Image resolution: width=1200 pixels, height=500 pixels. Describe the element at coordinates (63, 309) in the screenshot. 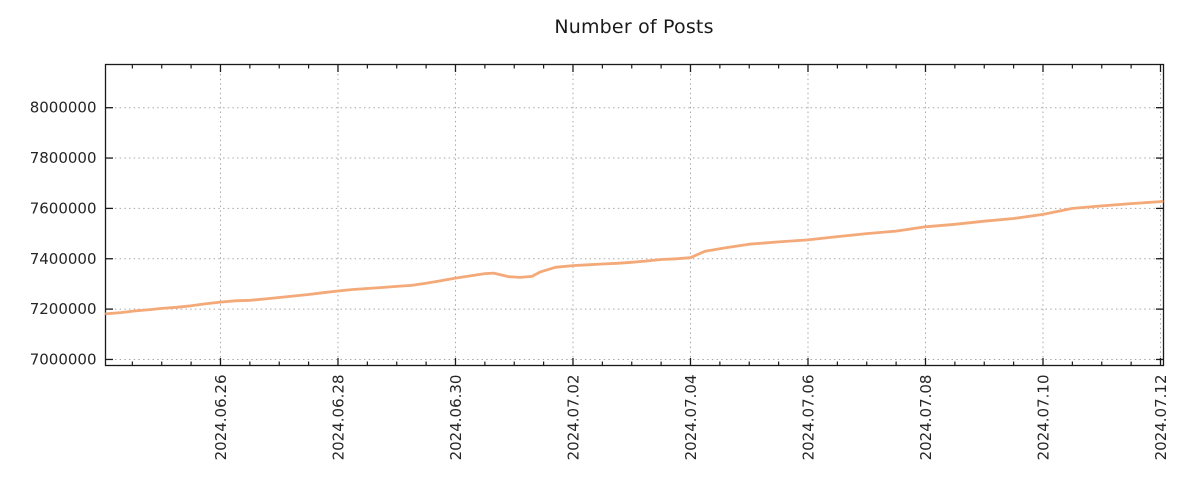

I see `y-tick-label: 7200000` at that location.